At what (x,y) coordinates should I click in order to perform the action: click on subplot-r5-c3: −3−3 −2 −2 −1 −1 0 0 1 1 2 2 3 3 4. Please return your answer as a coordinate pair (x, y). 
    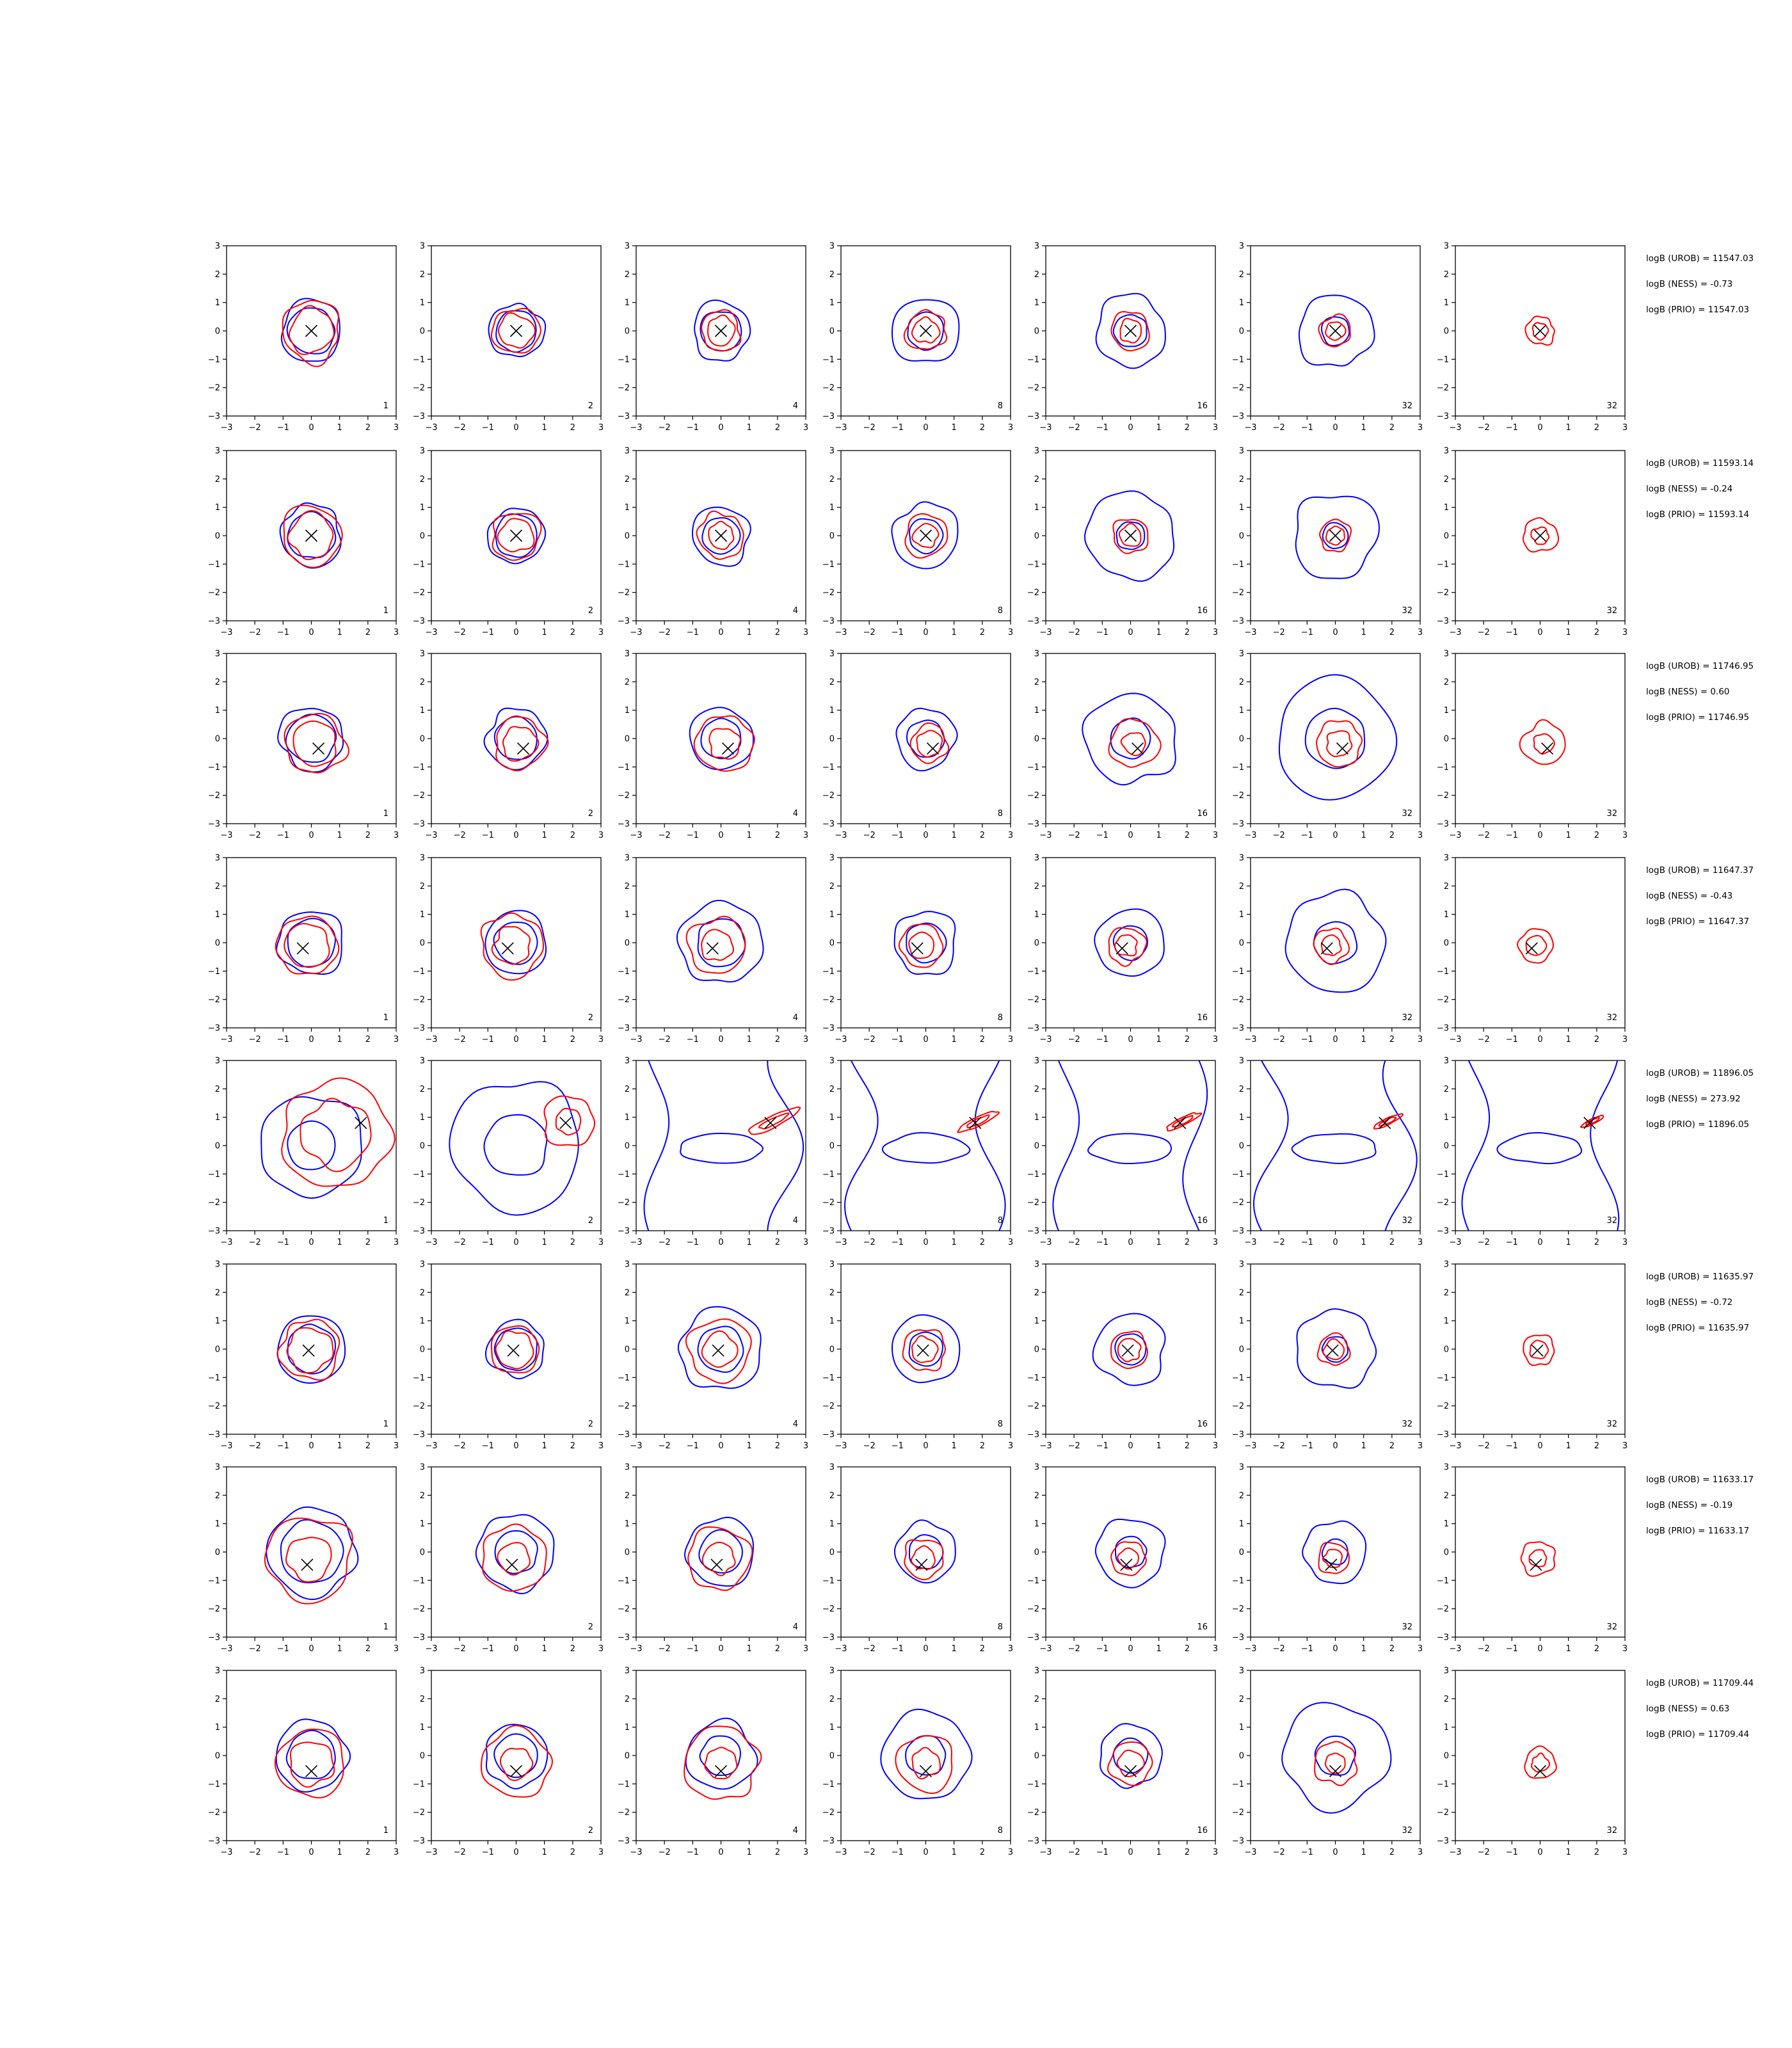
    Looking at the image, I should click on (713, 1152).